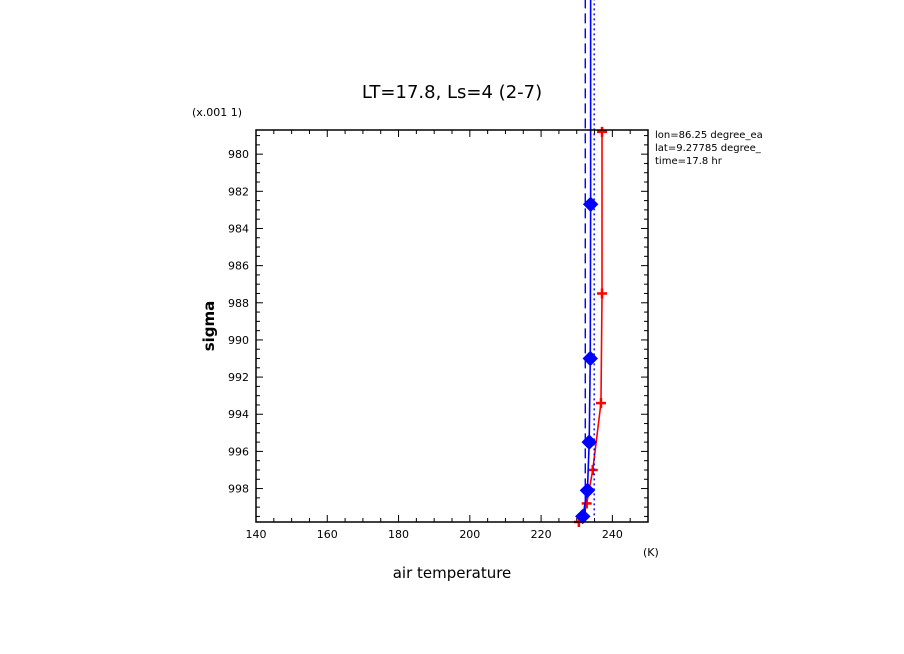  Describe the element at coordinates (238, 451) in the screenshot. I see `y-tick-label: 996` at that location.